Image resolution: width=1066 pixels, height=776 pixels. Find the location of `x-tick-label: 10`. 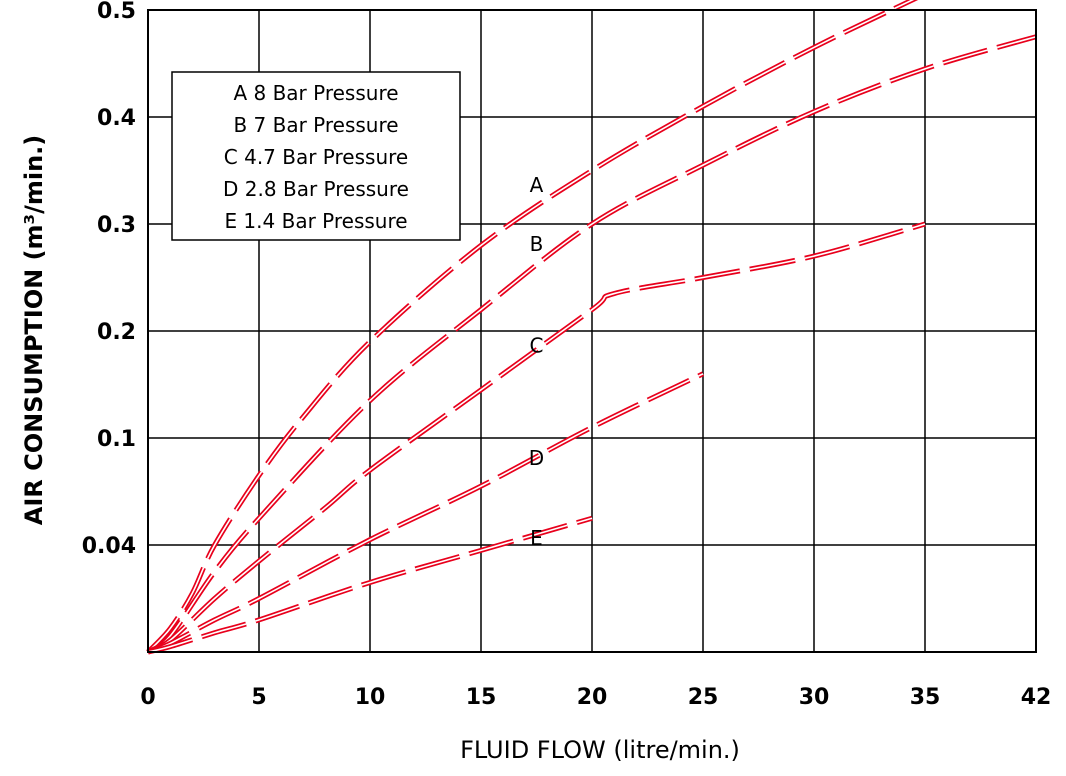

x-tick-label: 10 is located at coordinates (370, 697).